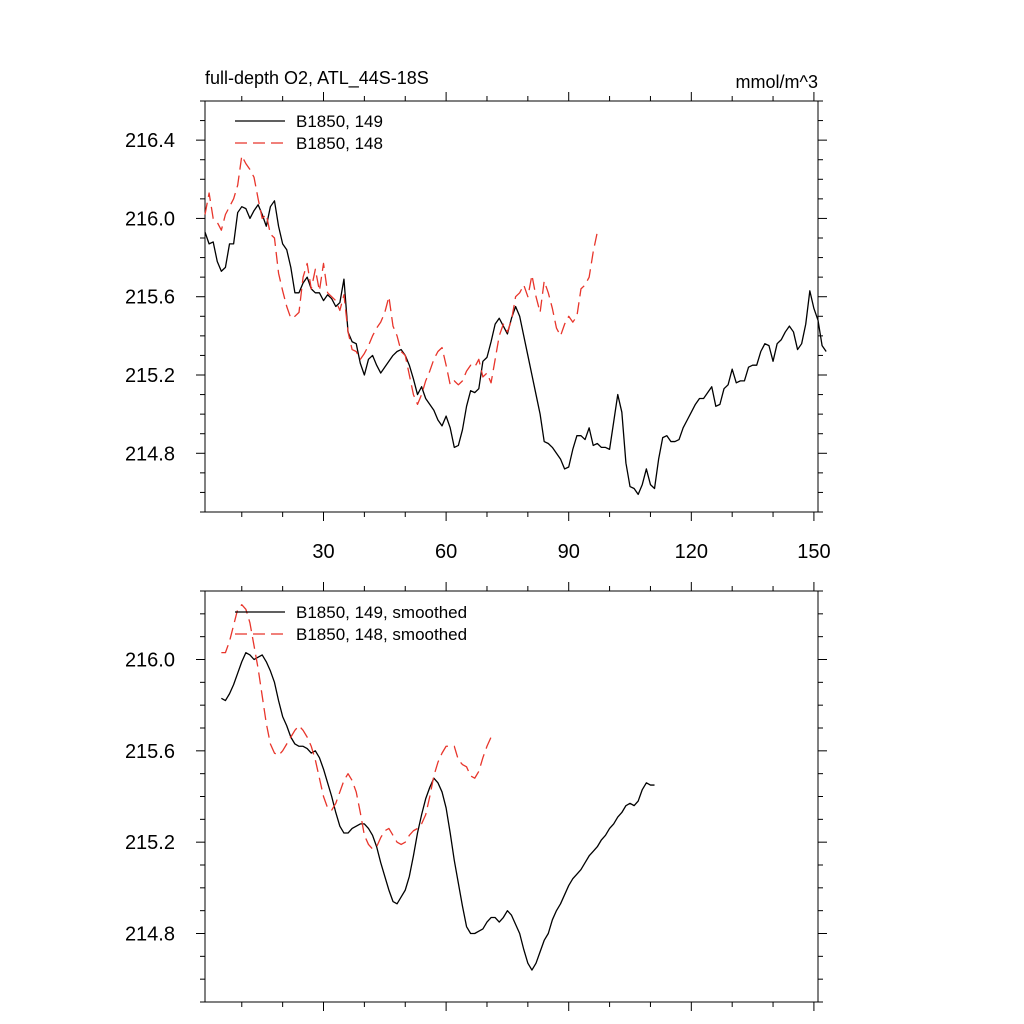  What do you see at coordinates (813, 552) in the screenshot?
I see `x-tick-label-150: 150` at bounding box center [813, 552].